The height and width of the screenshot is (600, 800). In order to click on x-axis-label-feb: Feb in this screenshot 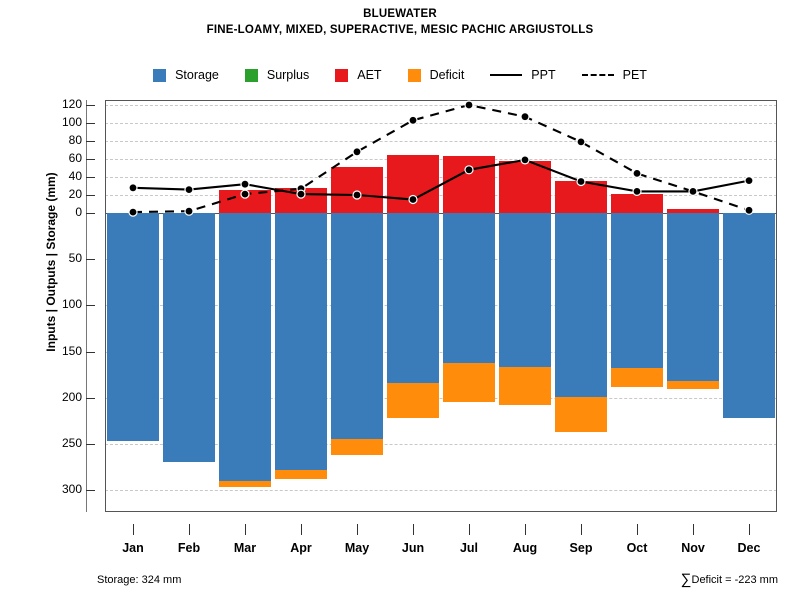, I will do `click(189, 548)`.